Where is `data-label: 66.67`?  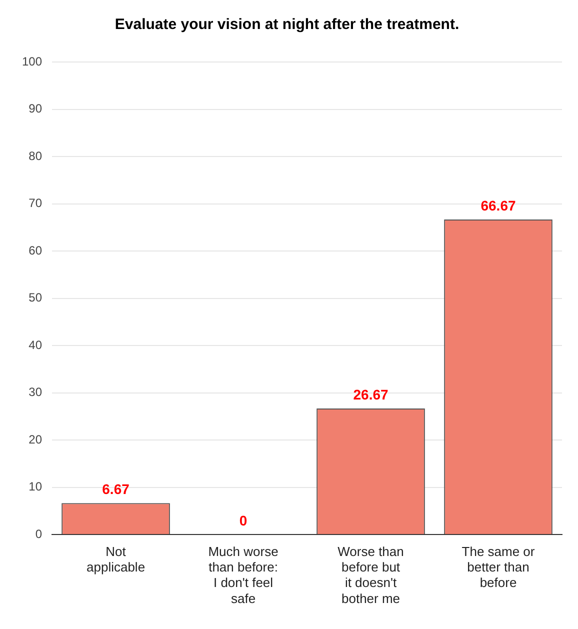
data-label: 66.67 is located at coordinates (498, 205).